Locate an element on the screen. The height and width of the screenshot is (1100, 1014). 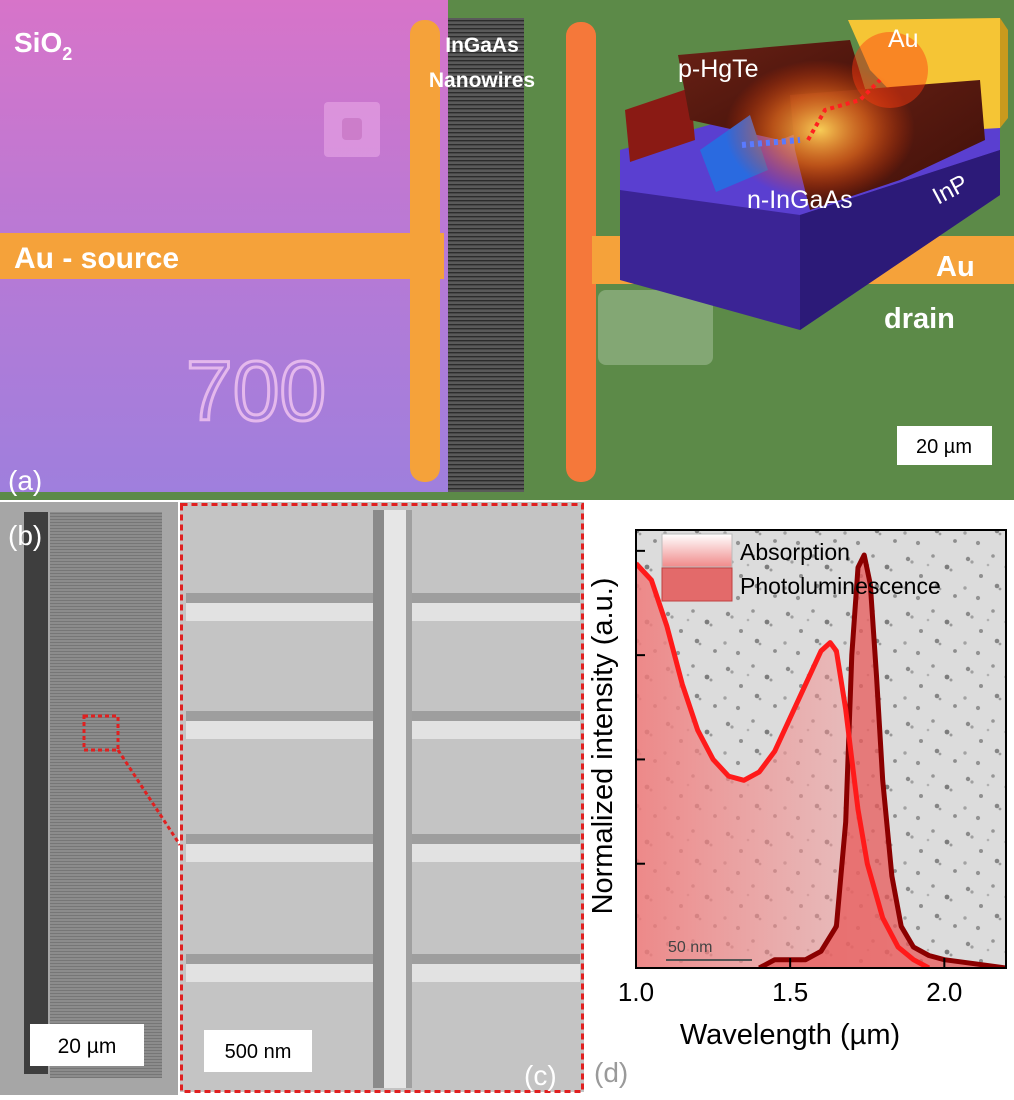
x-axis-ticks: 1.0 1.5 2.0 is located at coordinates (790, 982).